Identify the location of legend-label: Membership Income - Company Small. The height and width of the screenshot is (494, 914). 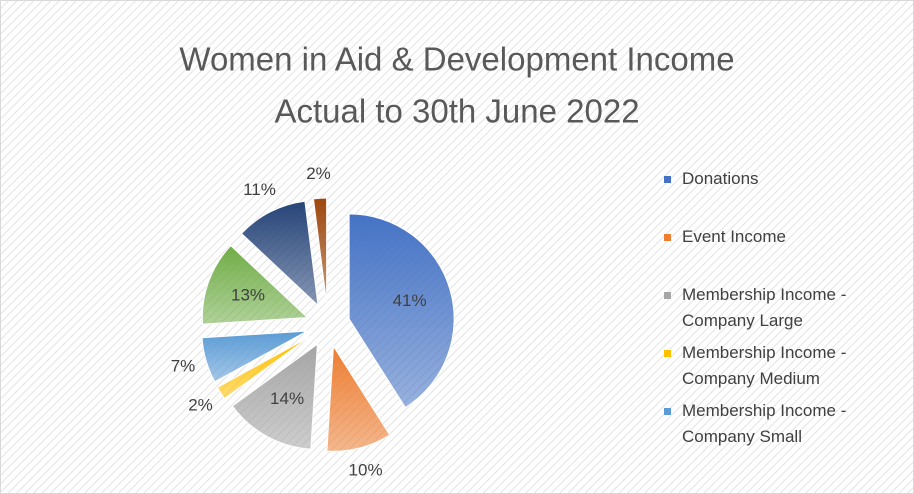
(764, 423).